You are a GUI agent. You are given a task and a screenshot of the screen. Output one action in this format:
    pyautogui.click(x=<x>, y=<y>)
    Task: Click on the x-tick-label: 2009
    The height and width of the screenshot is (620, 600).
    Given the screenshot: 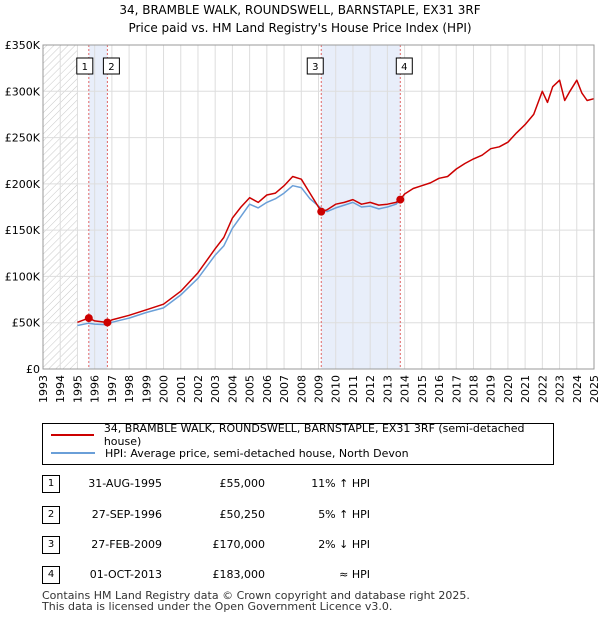 What is the action you would take?
    pyautogui.click(x=319, y=389)
    